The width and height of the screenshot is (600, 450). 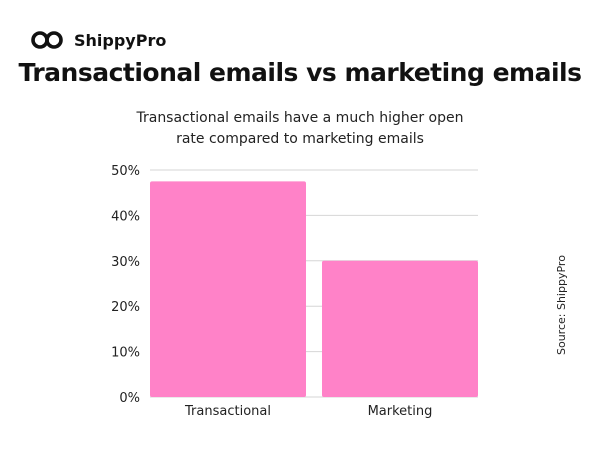 I want to click on source-note: Source: ShippyPro, so click(x=561, y=305).